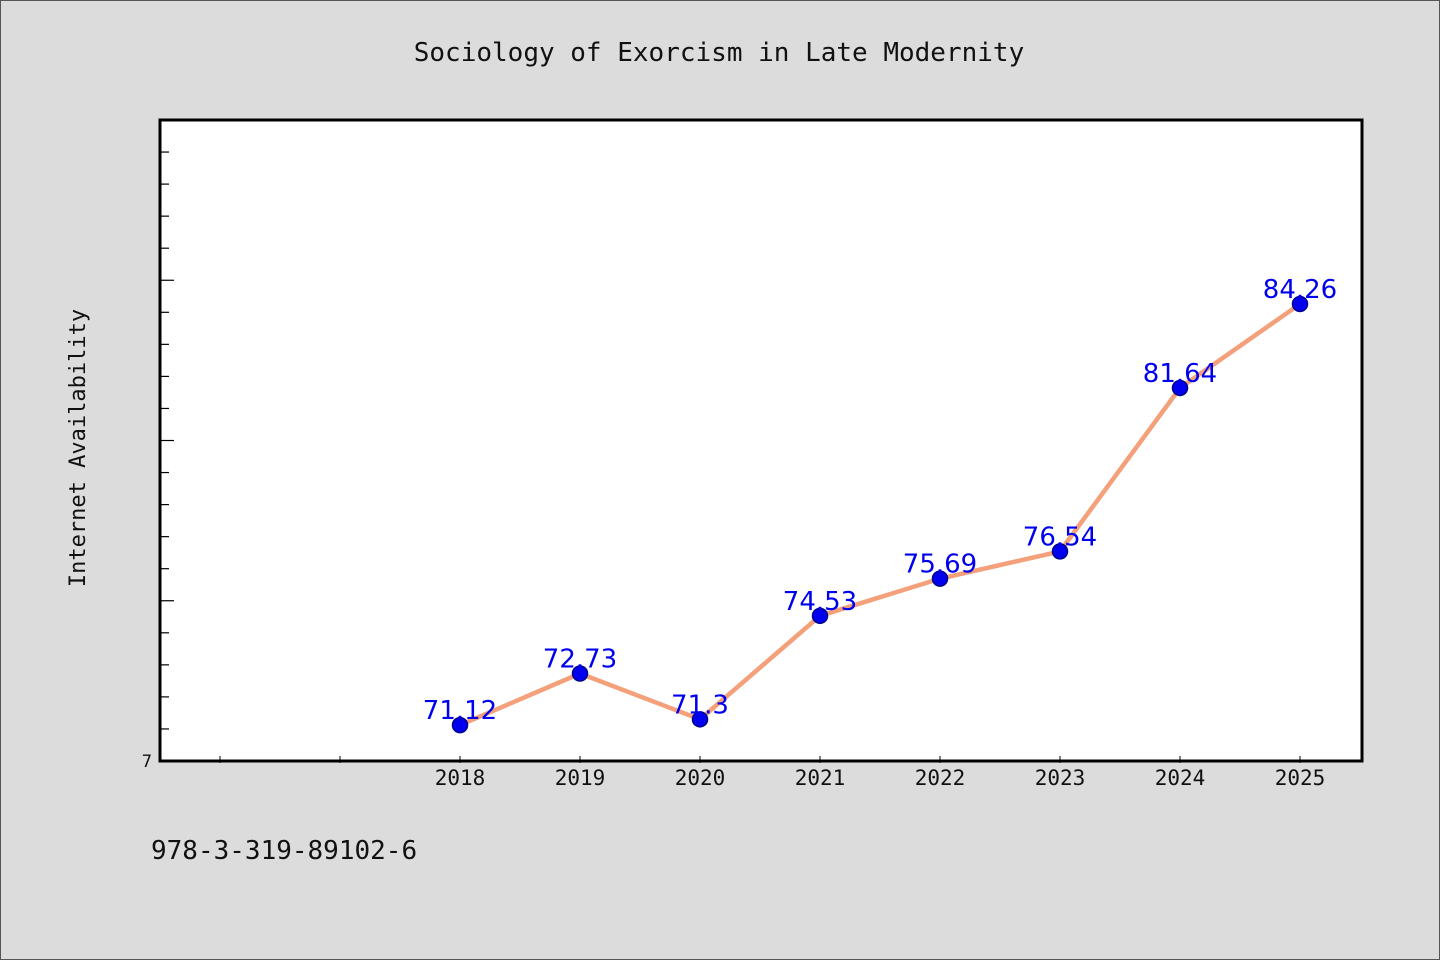 The width and height of the screenshot is (1440, 960). Describe the element at coordinates (580, 778) in the screenshot. I see `x-tick-label: 2019` at that location.